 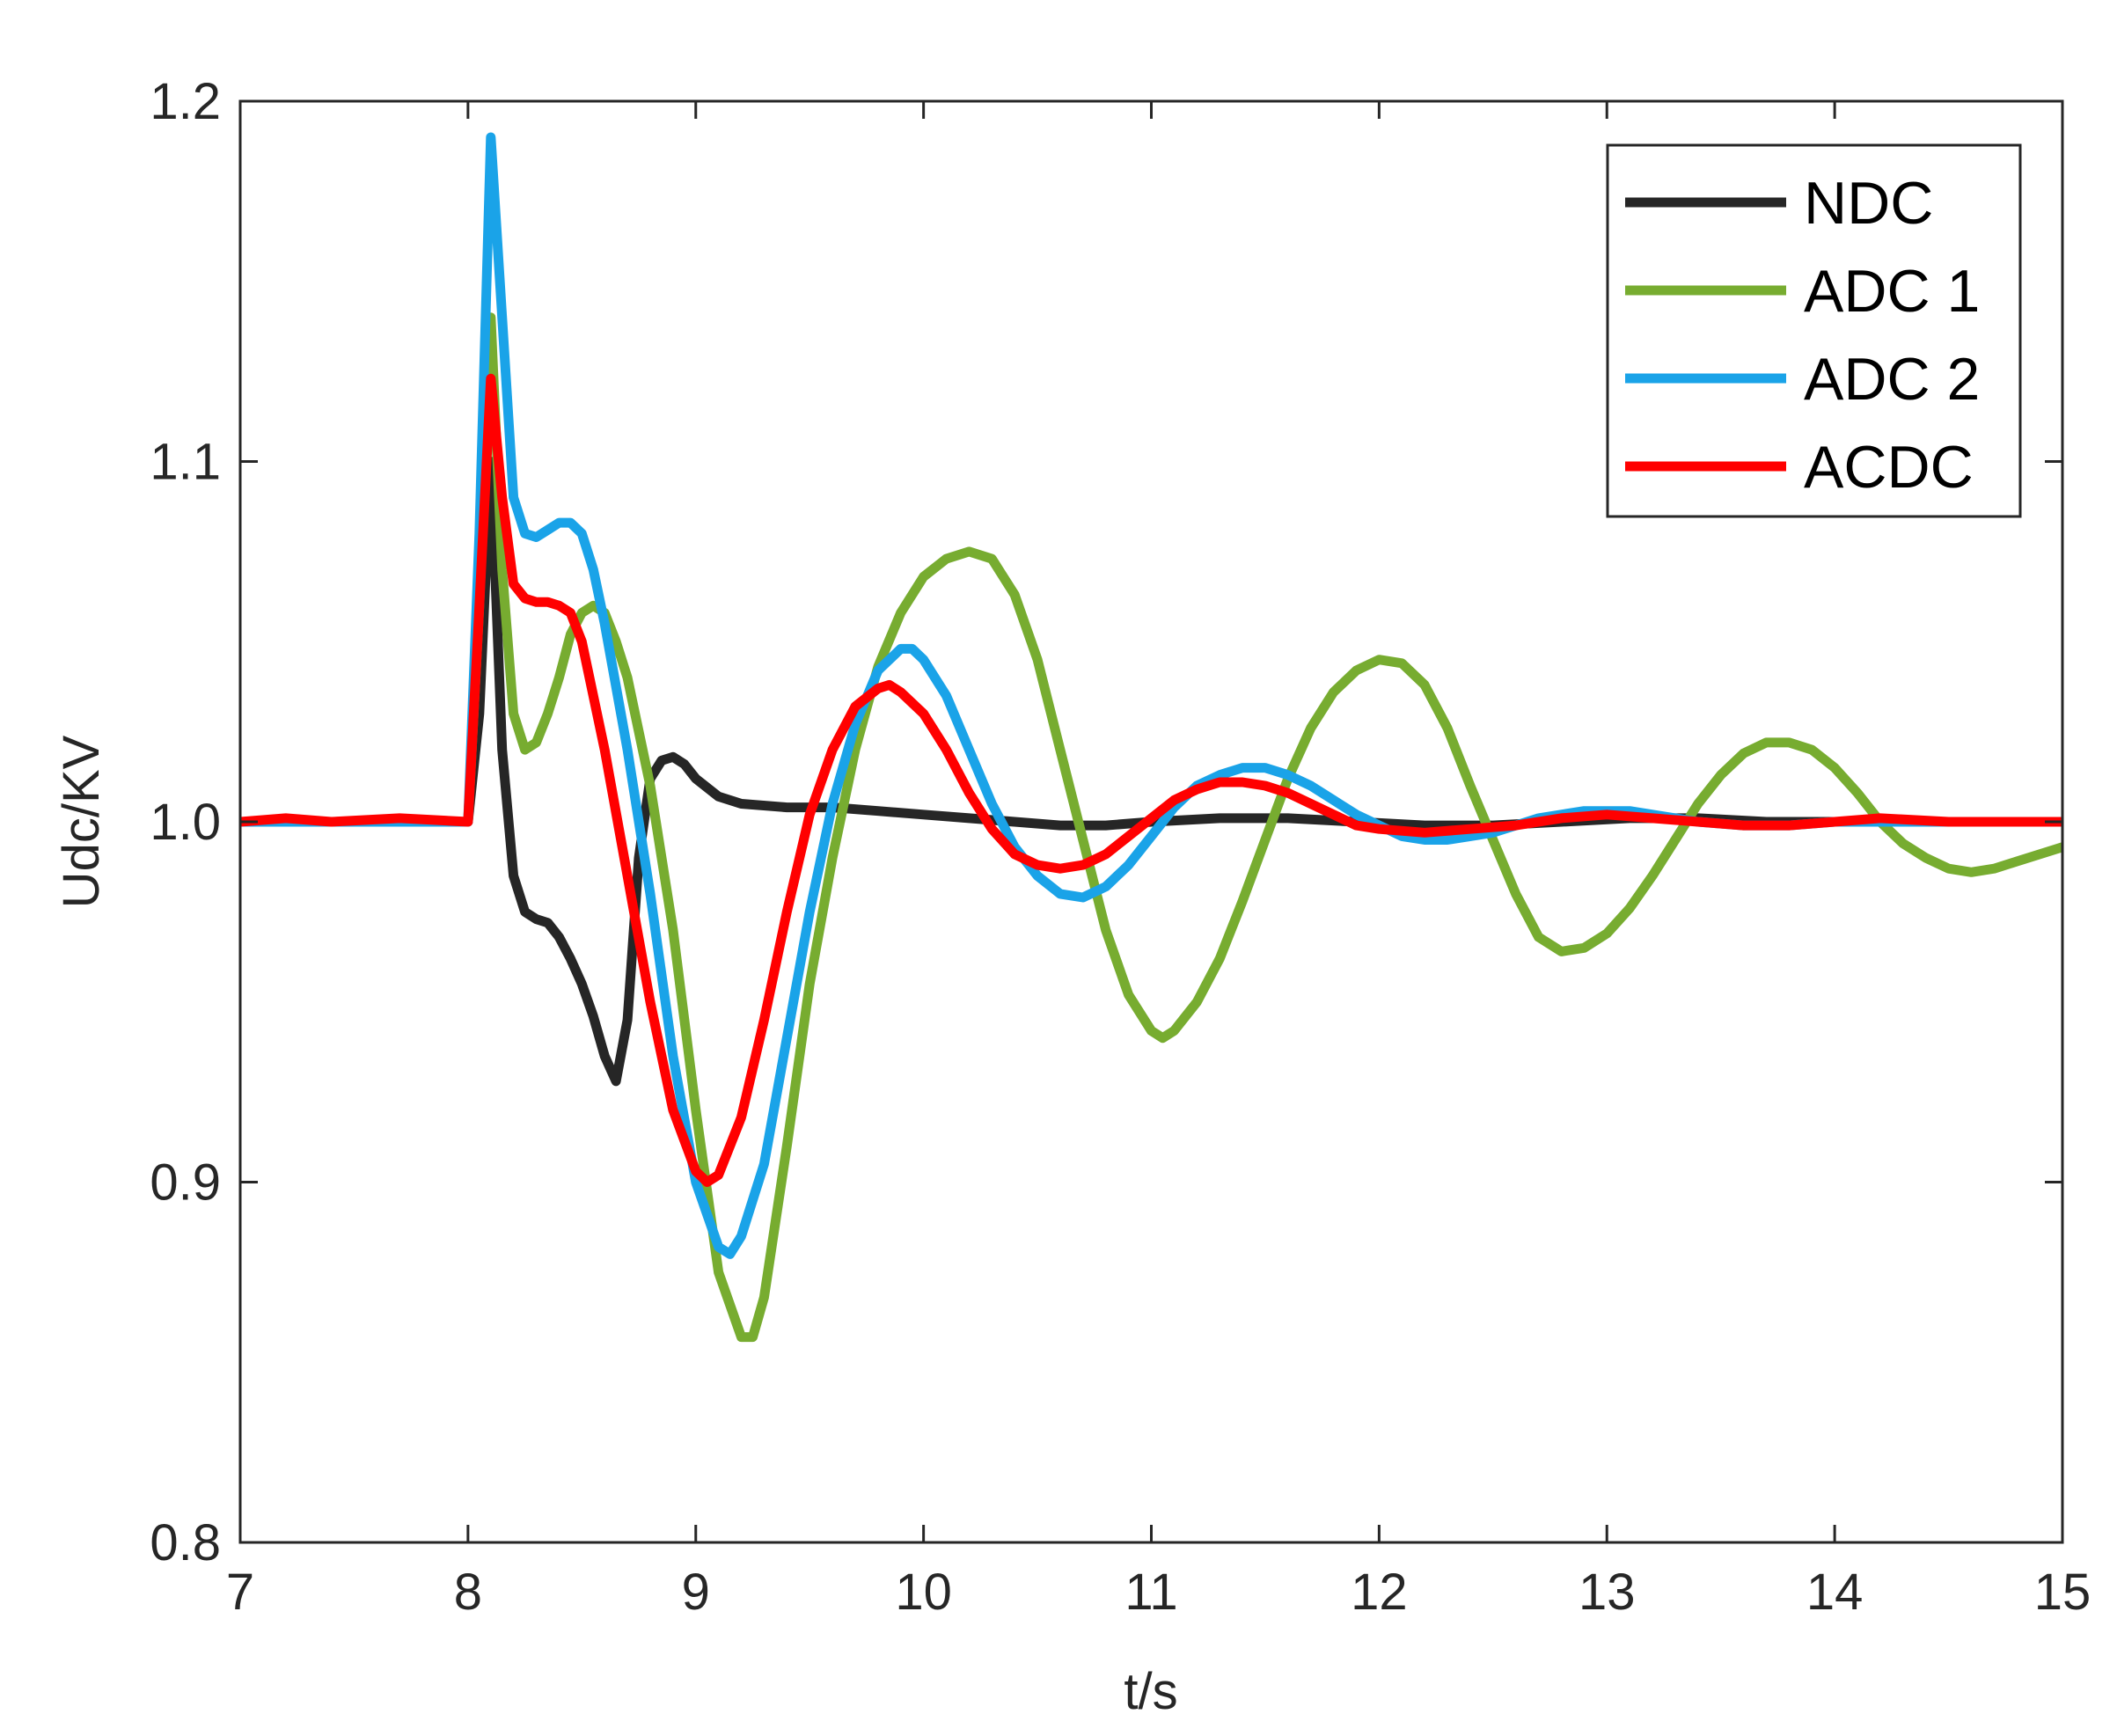 I want to click on y-tick-label: 1.0, so click(x=185, y=822).